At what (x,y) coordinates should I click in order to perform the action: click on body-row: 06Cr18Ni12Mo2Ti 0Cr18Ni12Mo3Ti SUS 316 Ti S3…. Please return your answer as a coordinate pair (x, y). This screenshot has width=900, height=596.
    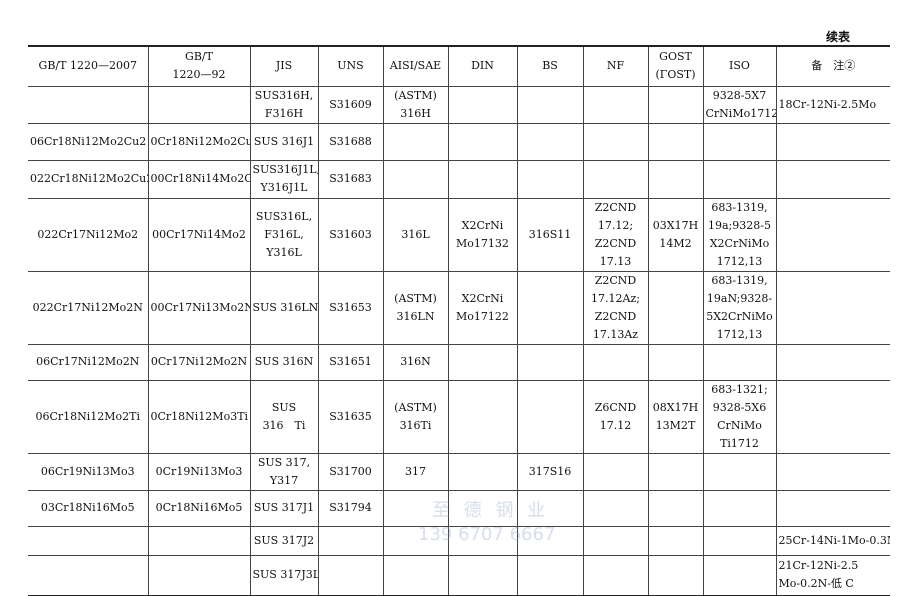
    Looking at the image, I should click on (459, 416).